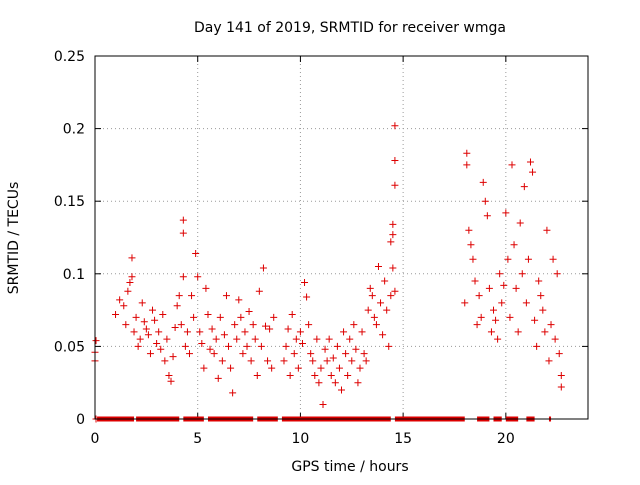 This screenshot has width=640, height=485. Describe the element at coordinates (349, 467) in the screenshot. I see `x-axis-label: GPS time / hours` at that location.